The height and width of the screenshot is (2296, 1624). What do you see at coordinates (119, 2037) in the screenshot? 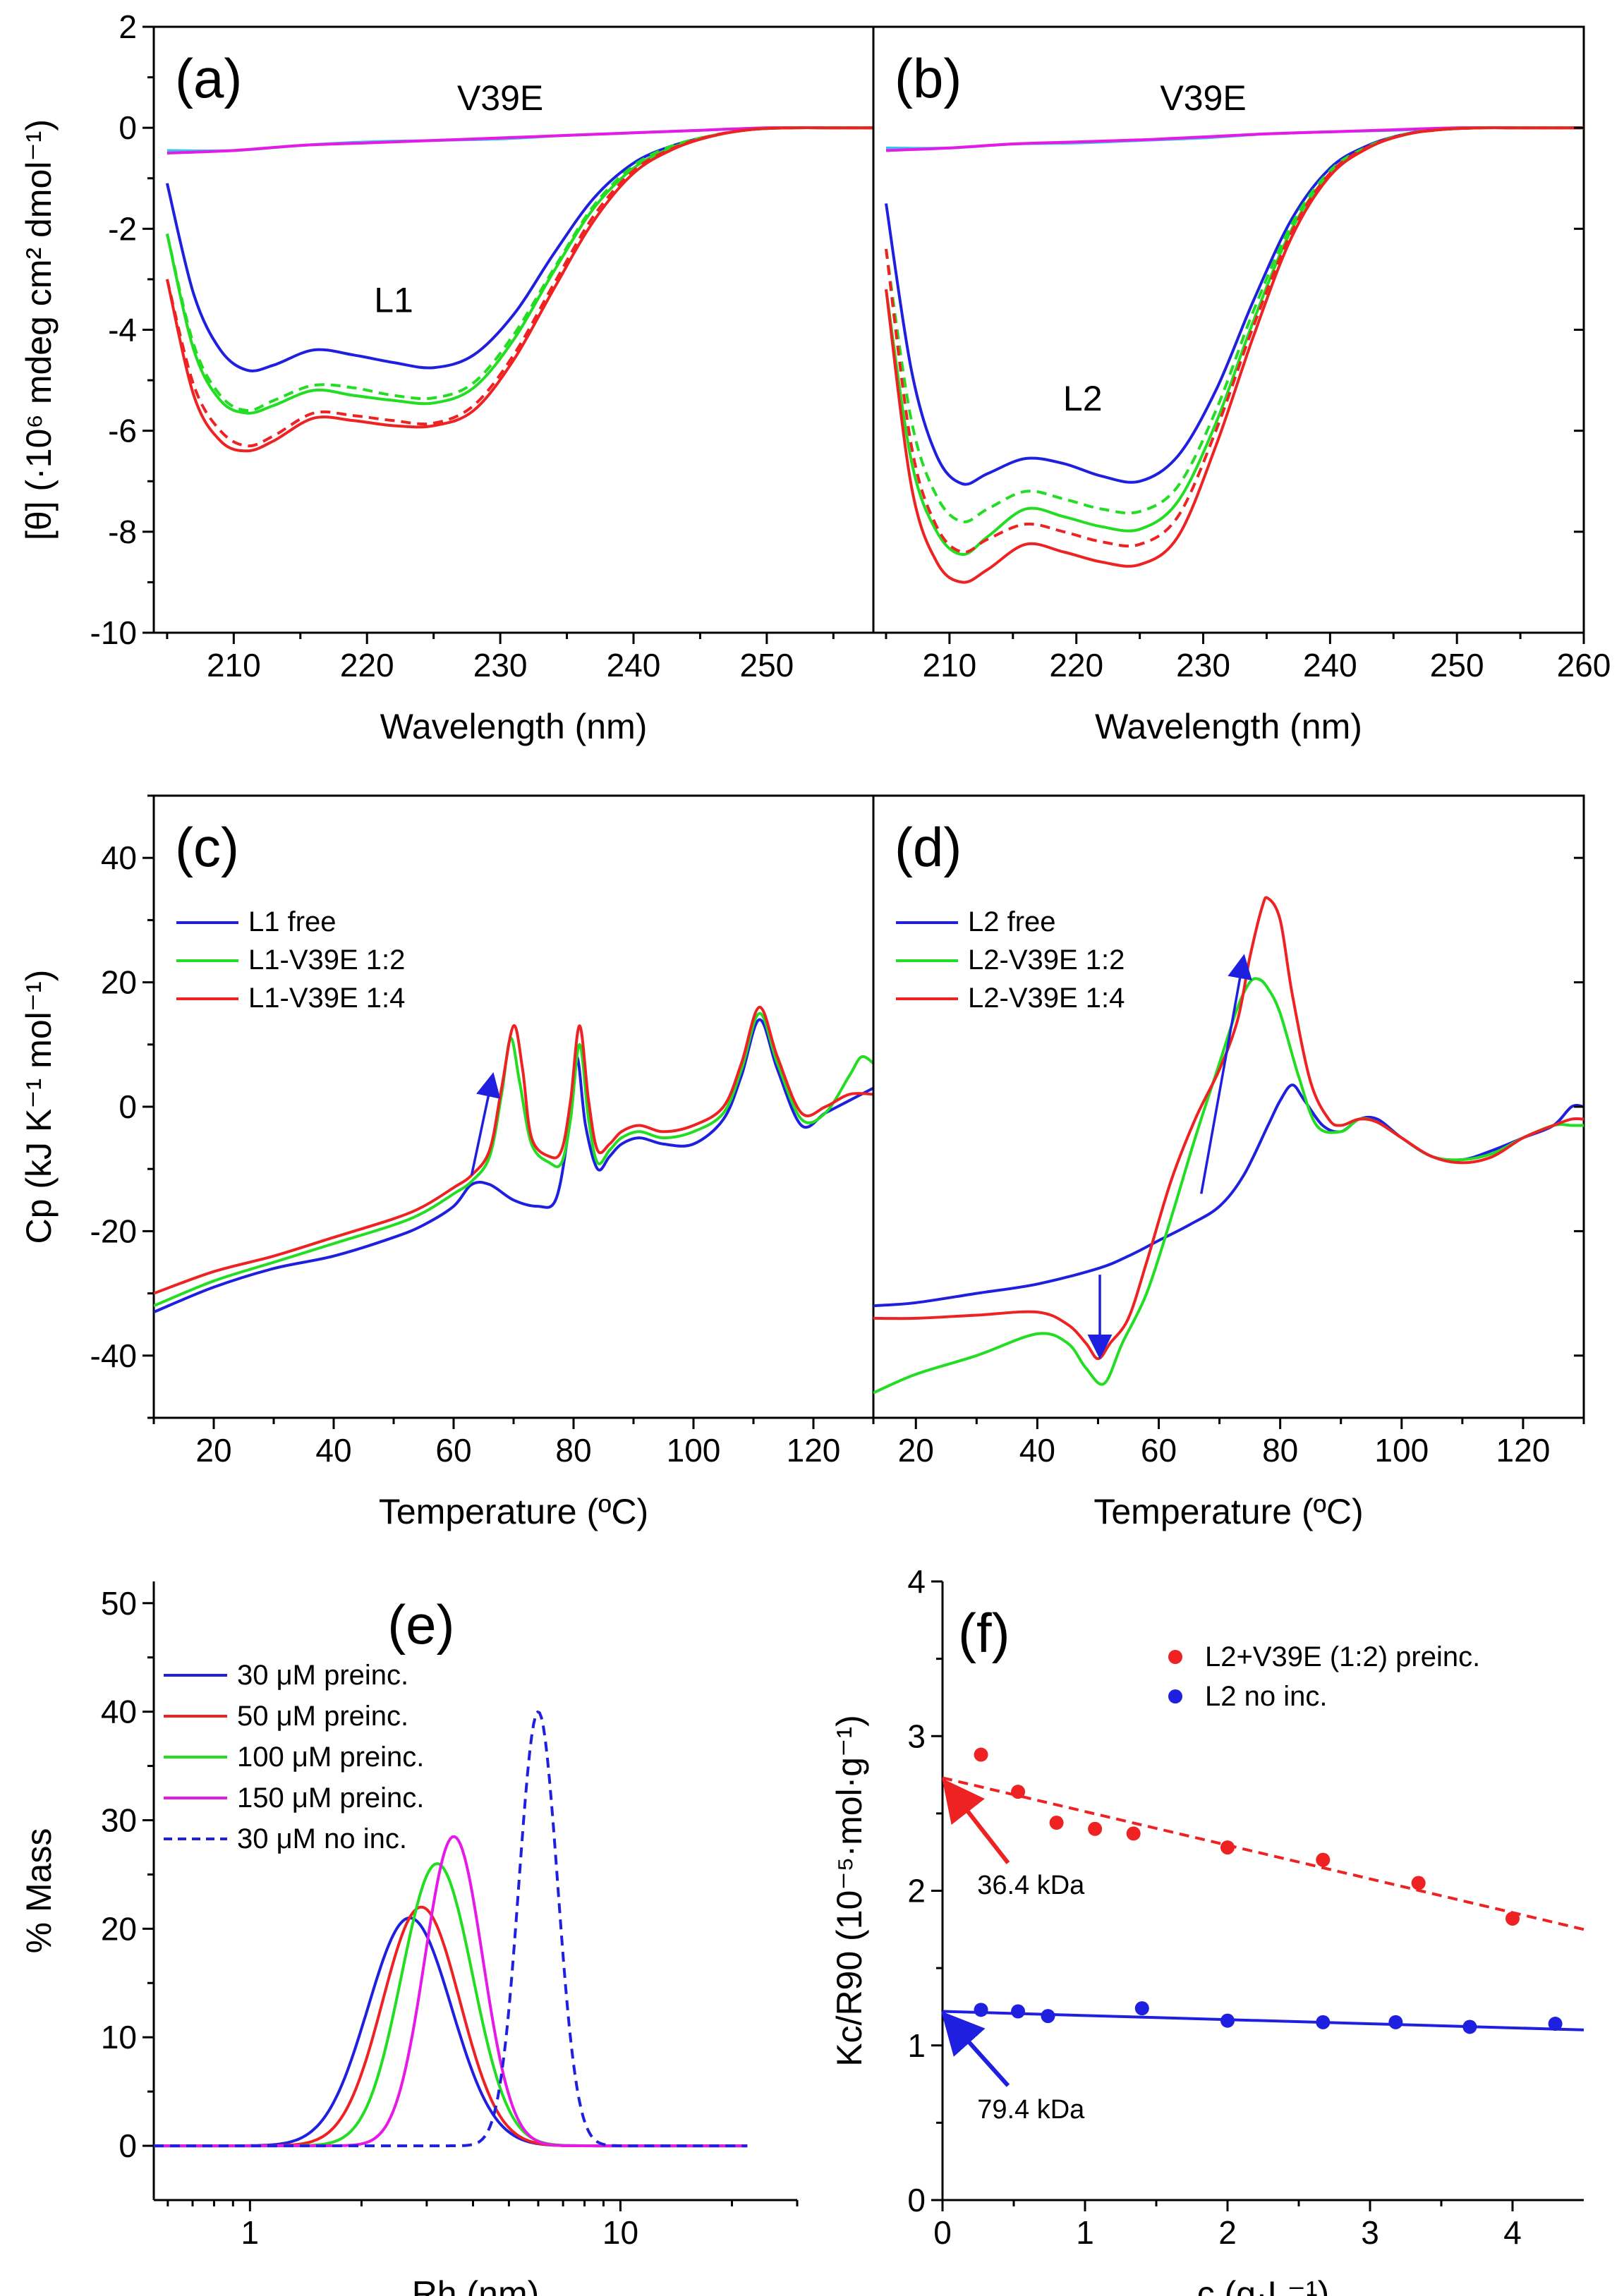
I see `y-tick-label: 10` at bounding box center [119, 2037].